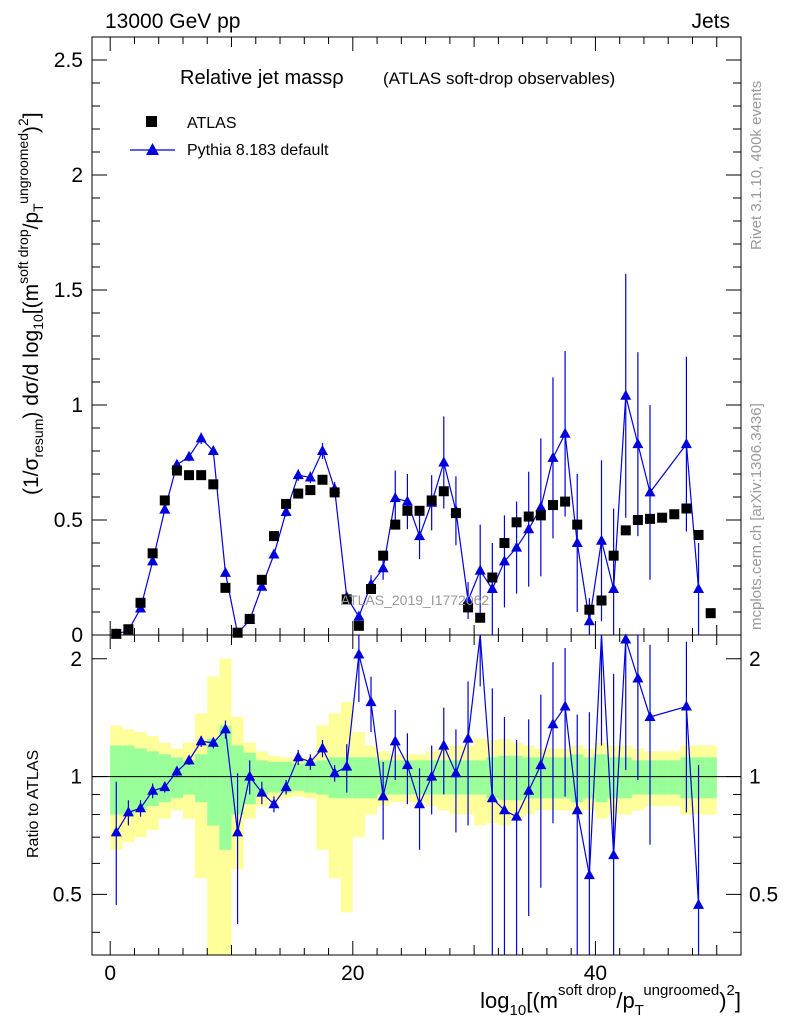 The height and width of the screenshot is (1024, 786). I want to click on x-tick-label: 40, so click(595, 973).